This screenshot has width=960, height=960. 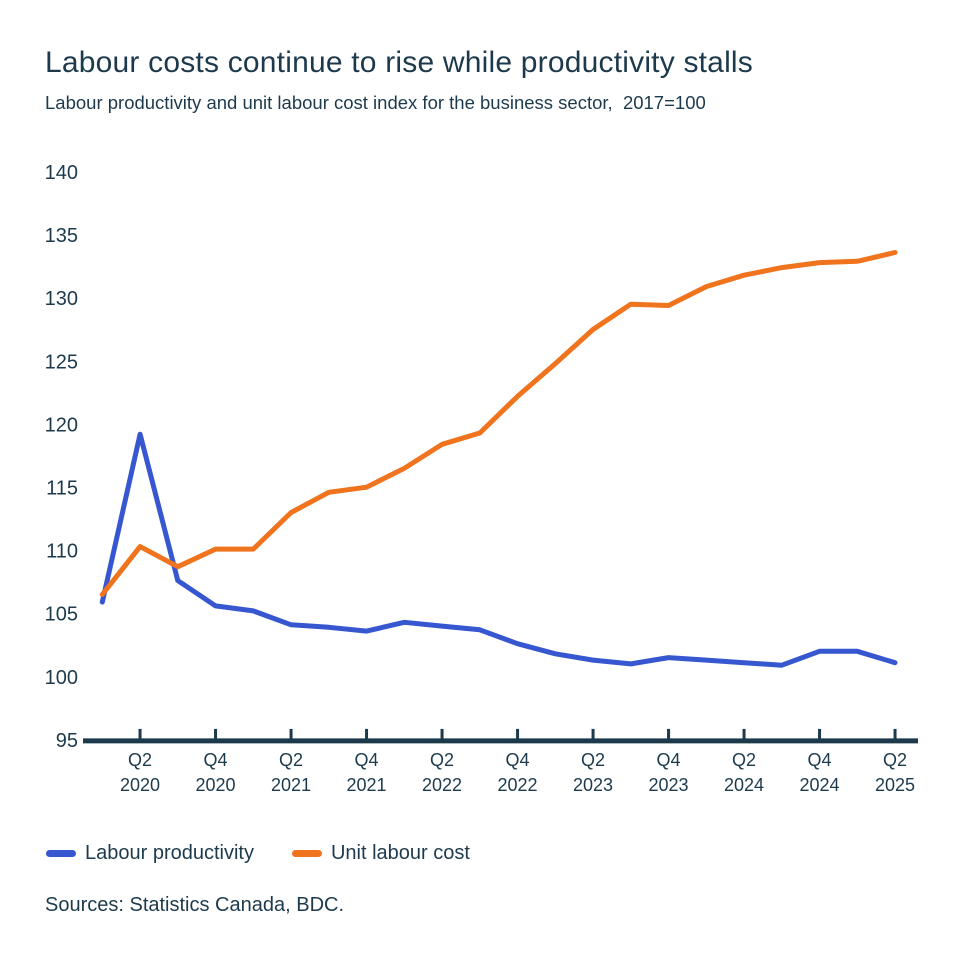 I want to click on legend-item-unit-labour-cost: Unit labour cost, so click(x=380, y=853).